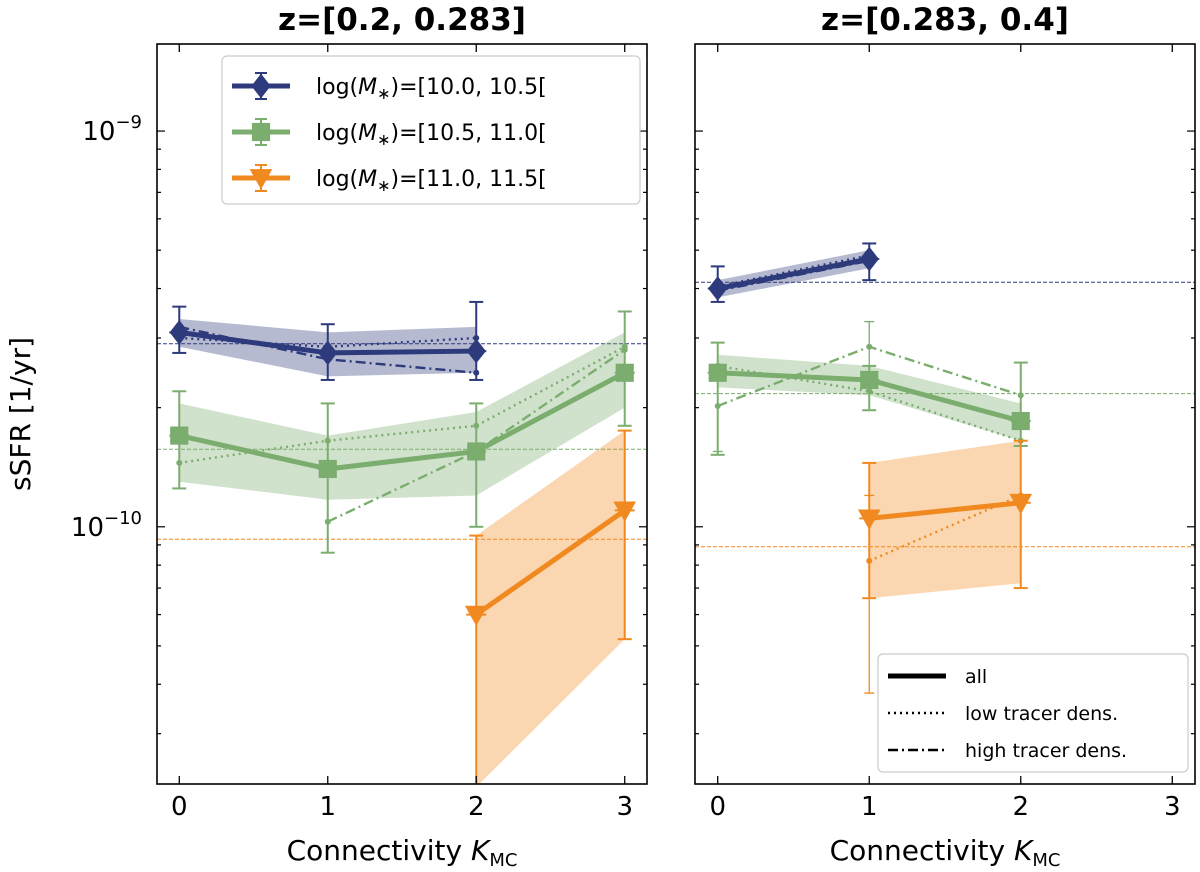  What do you see at coordinates (937, 677) in the screenshot?
I see `legend-item: all` at bounding box center [937, 677].